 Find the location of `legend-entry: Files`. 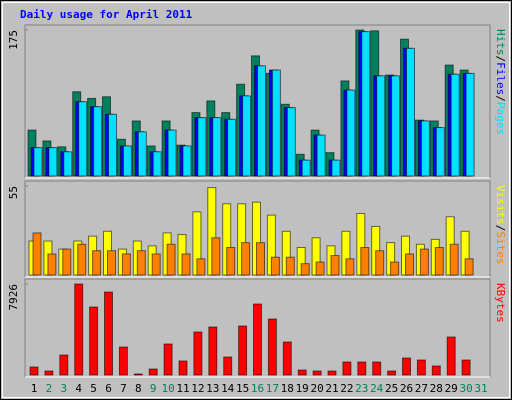

legend-entry: Files is located at coordinates (500, 78).